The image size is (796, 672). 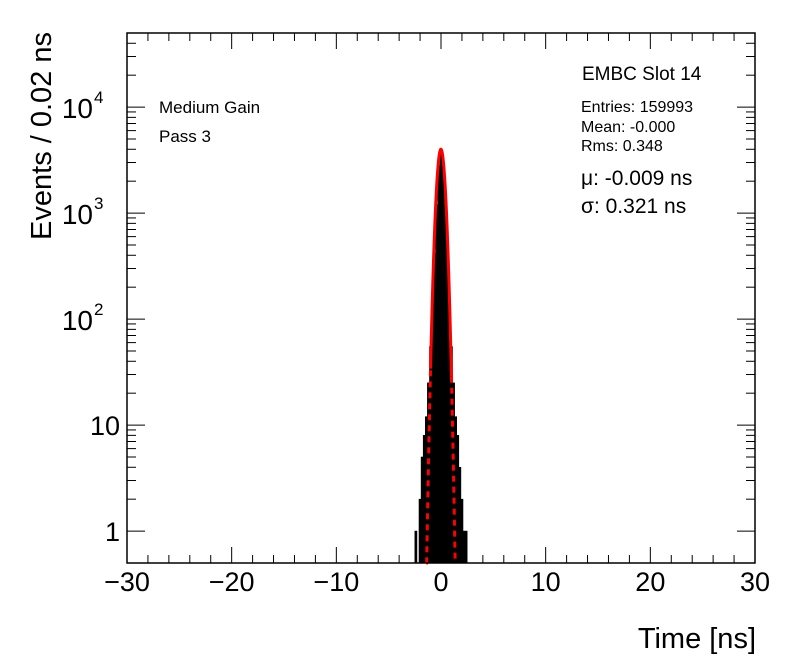 What do you see at coordinates (453, 470) in the screenshot?
I see `fit-curve-right-tail` at bounding box center [453, 470].